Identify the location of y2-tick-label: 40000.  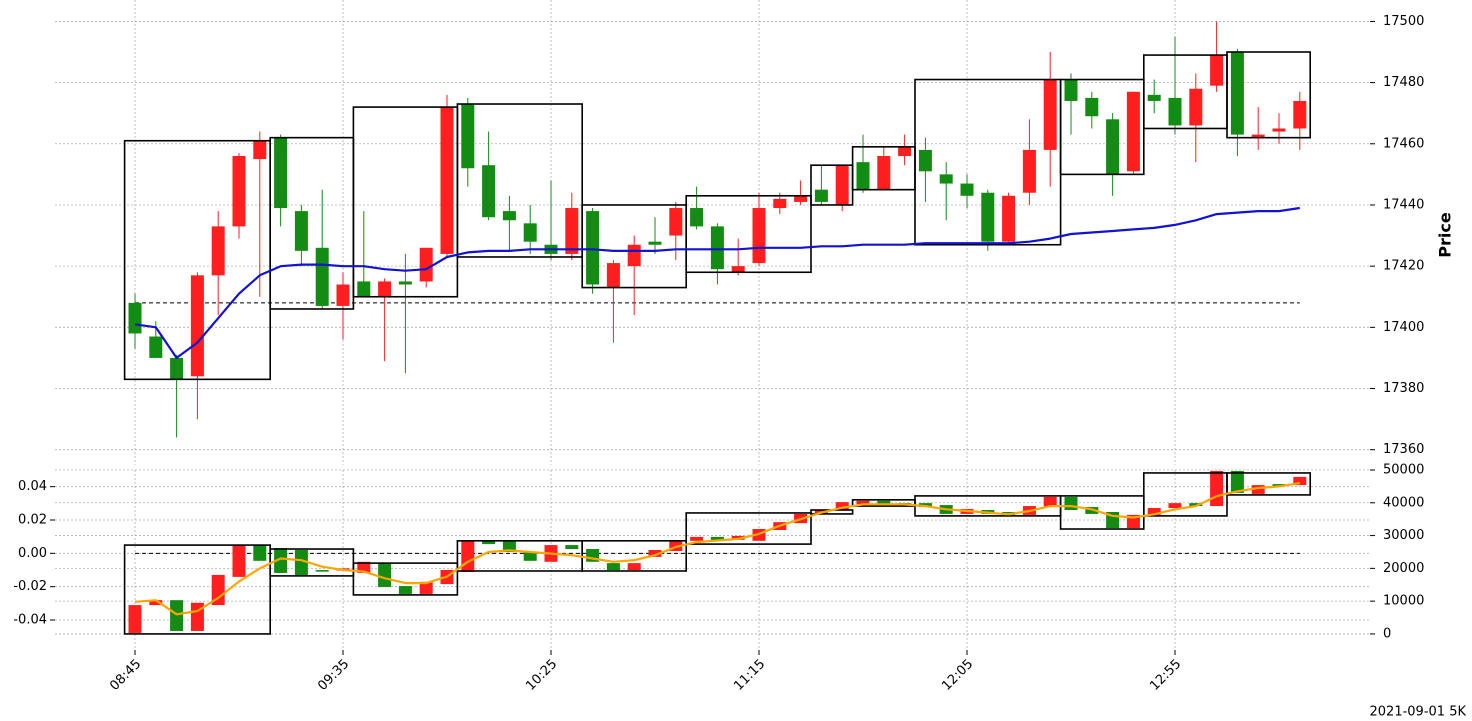
(1403, 502).